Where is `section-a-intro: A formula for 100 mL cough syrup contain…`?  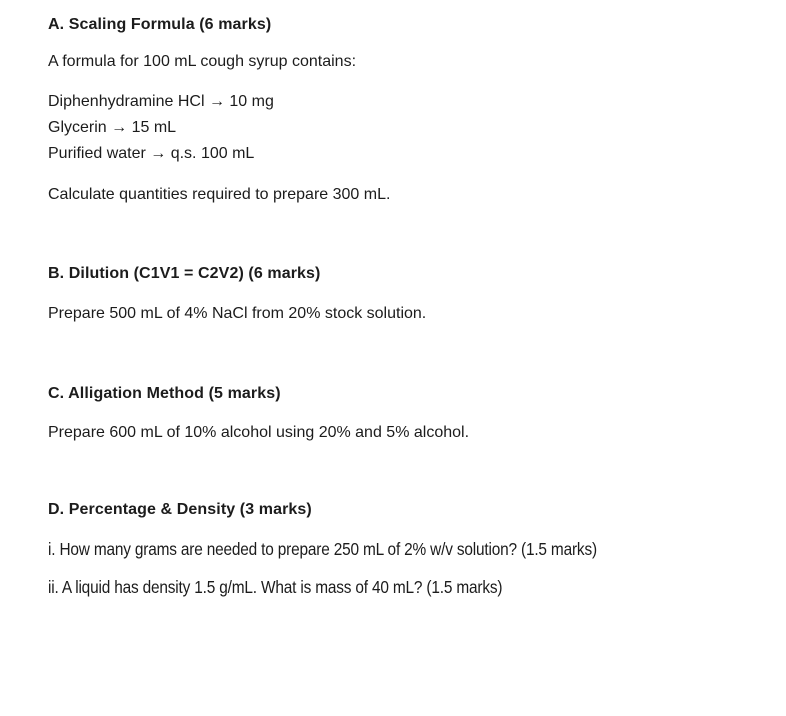 section-a-intro: A formula for 100 mL cough syrup contain… is located at coordinates (202, 61).